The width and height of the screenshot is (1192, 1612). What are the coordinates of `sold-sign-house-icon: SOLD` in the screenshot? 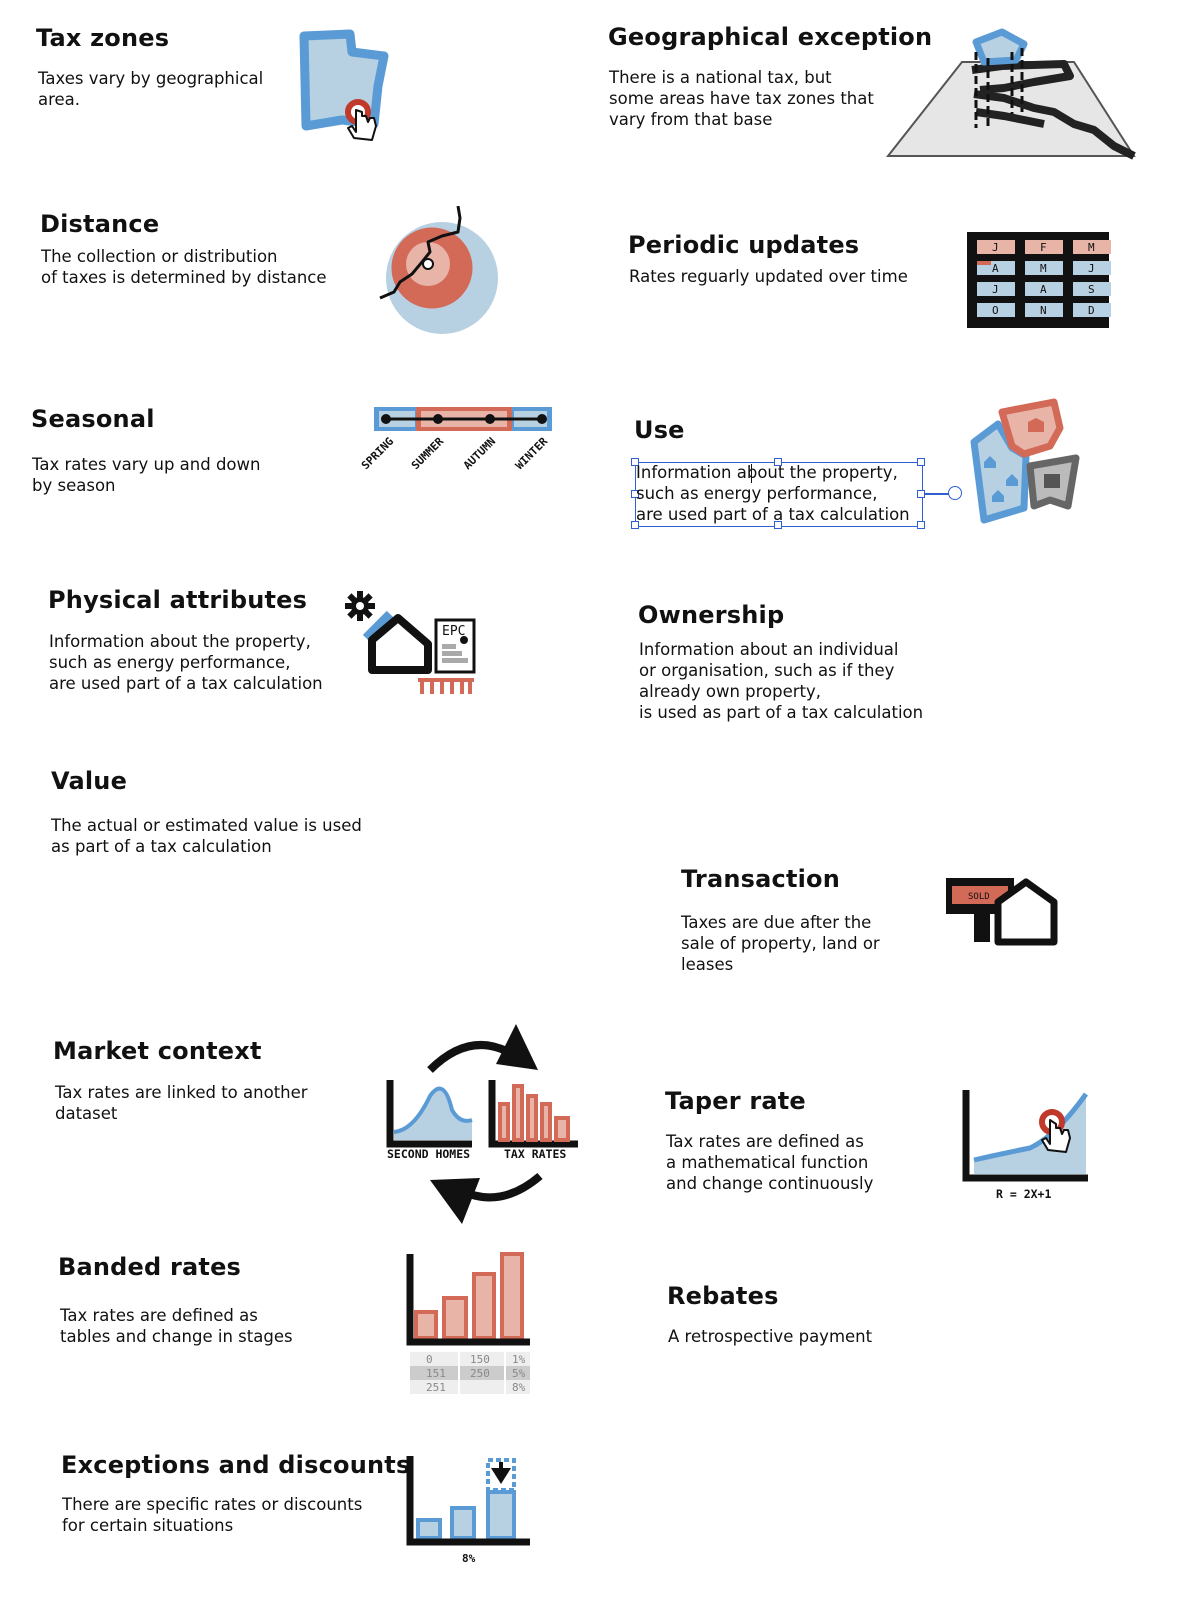 It's located at (1002, 912).